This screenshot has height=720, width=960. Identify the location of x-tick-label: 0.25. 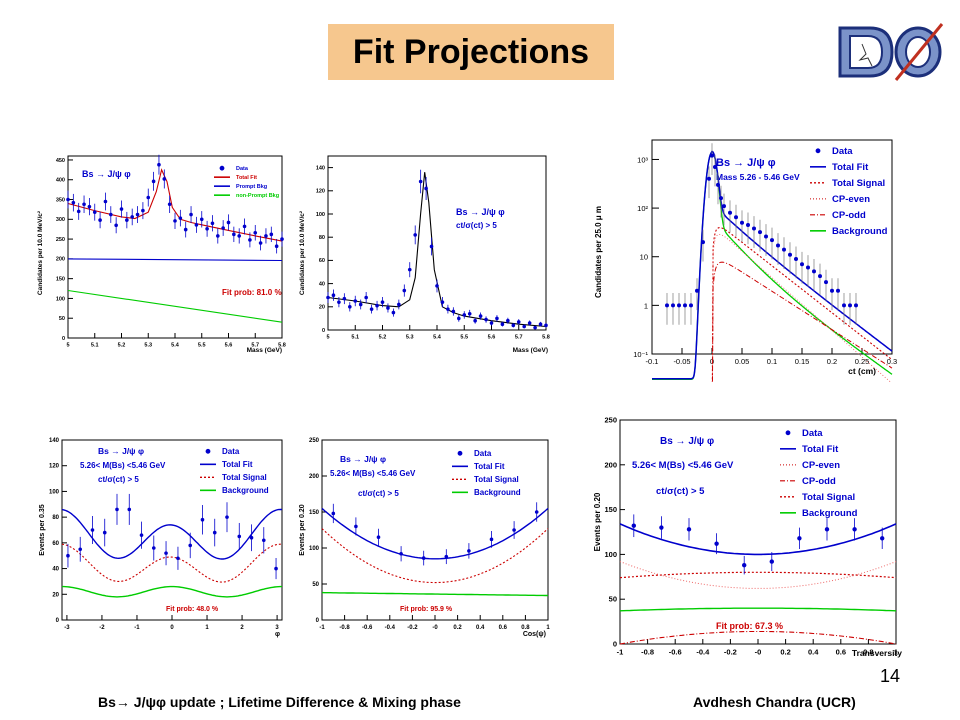
(862, 361).